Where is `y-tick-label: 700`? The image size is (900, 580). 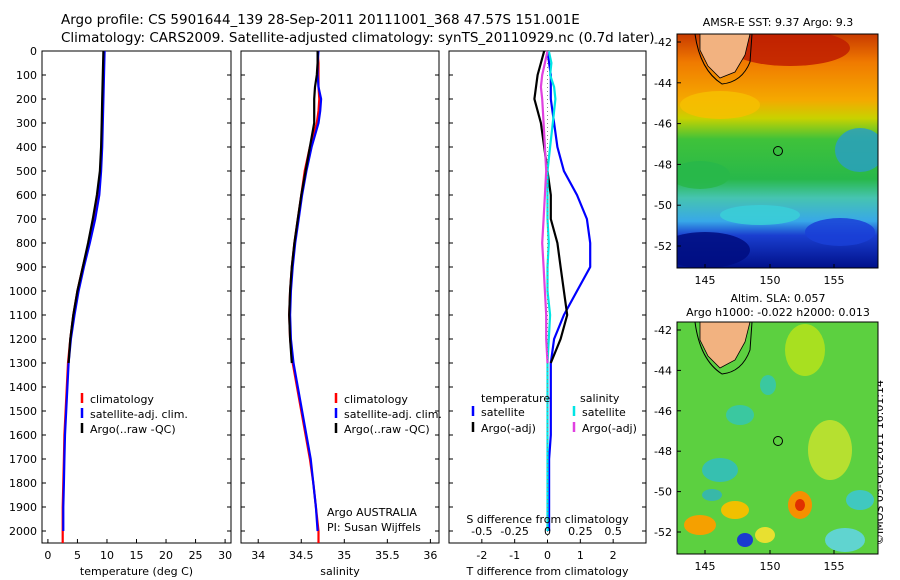
y-tick-label: 700 is located at coordinates (26, 219).